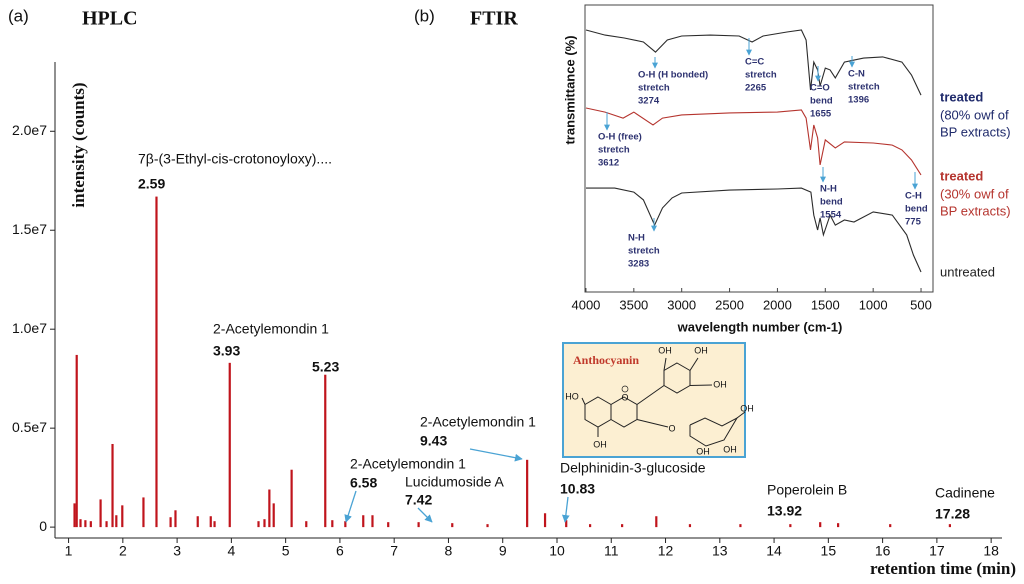  I want to click on molecule, so click(663, 402).